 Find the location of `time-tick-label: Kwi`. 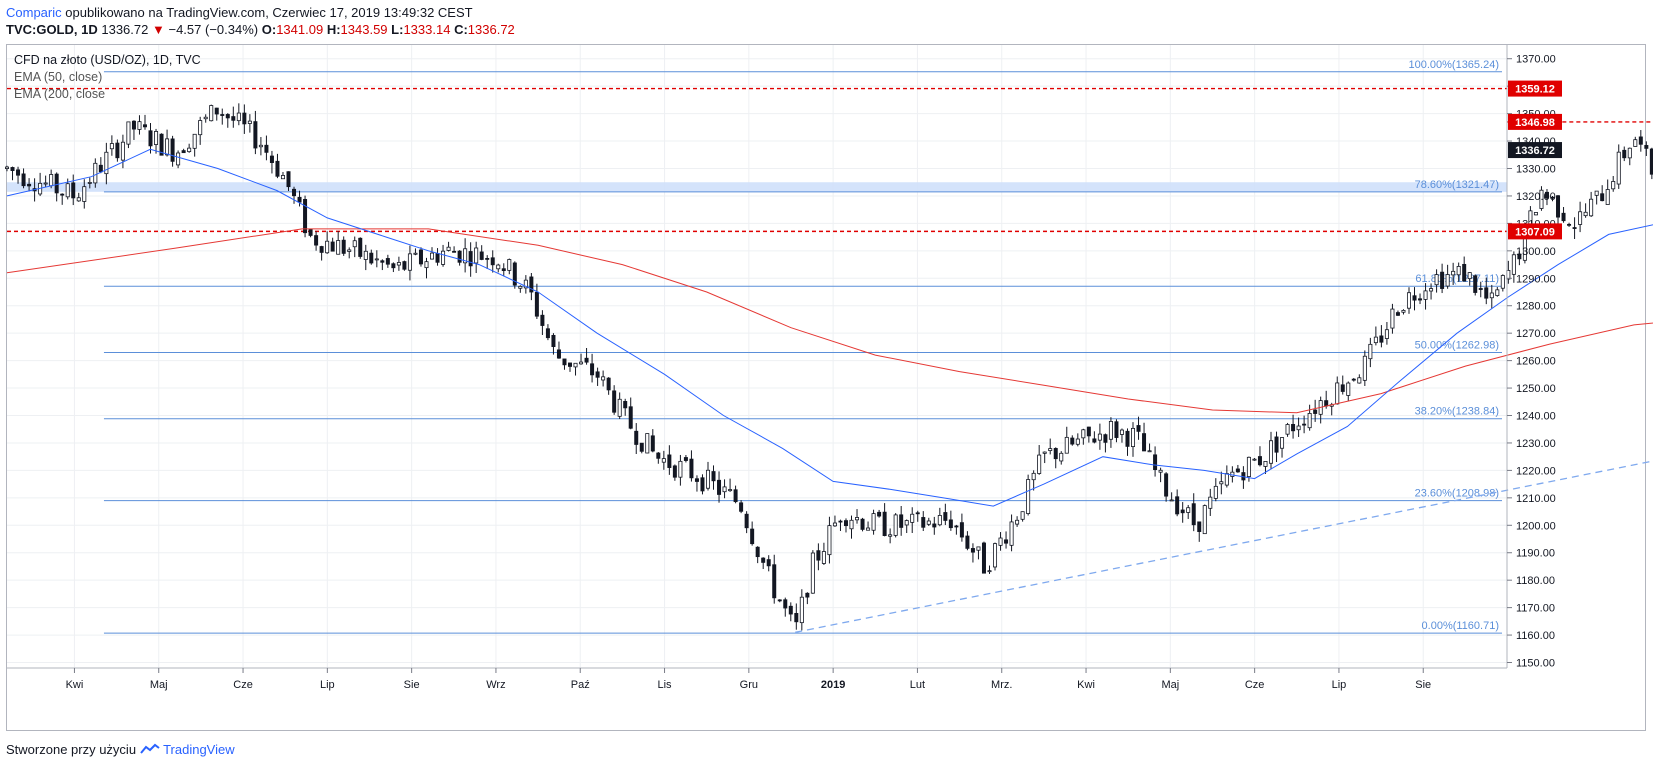

time-tick-label: Kwi is located at coordinates (1086, 685).